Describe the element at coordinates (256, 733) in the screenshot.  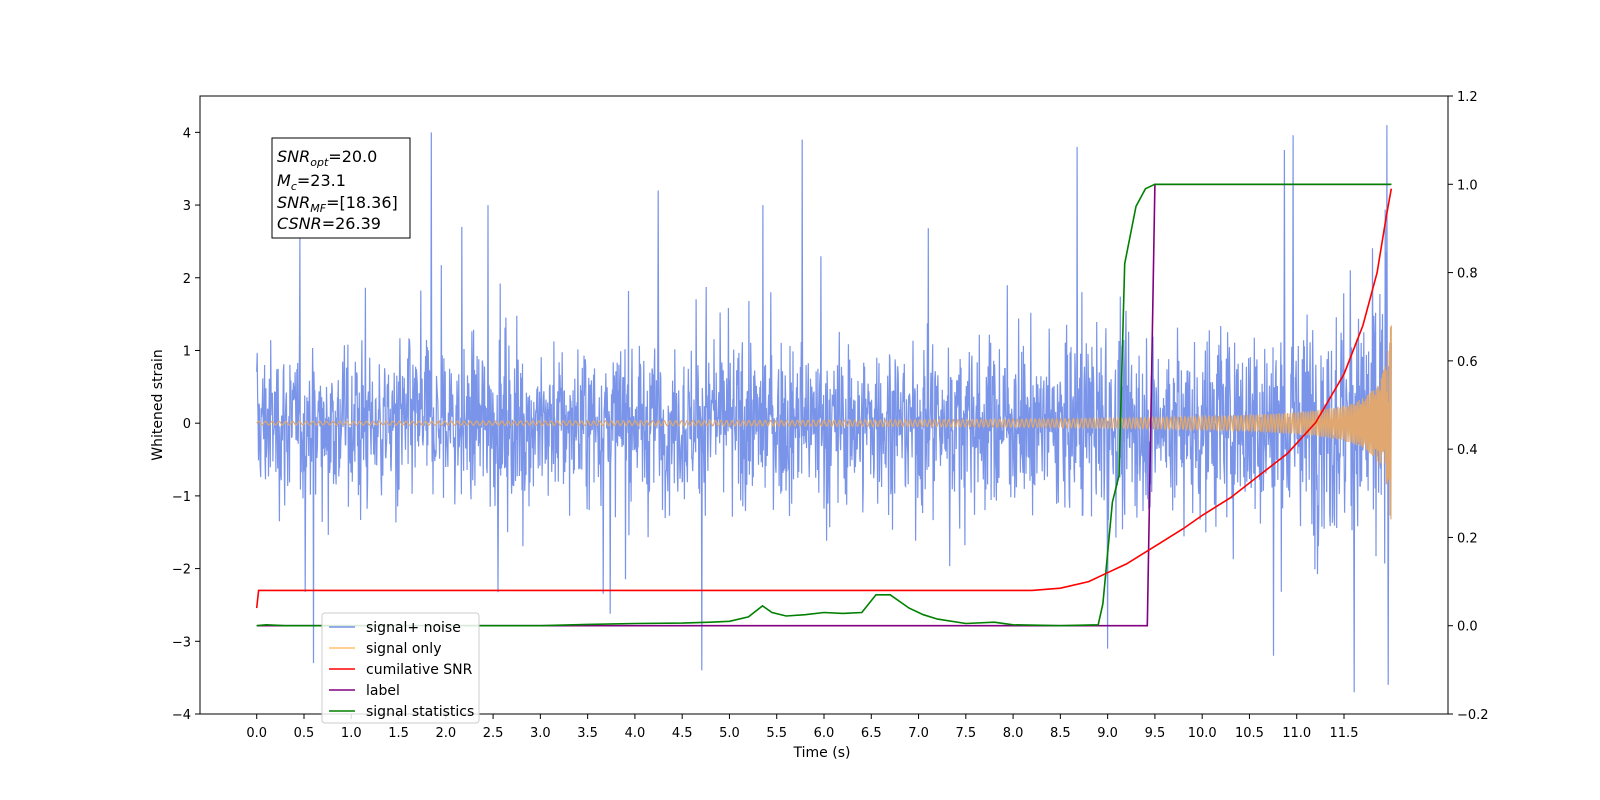
I see `x-tick-label: 0.0` at that location.